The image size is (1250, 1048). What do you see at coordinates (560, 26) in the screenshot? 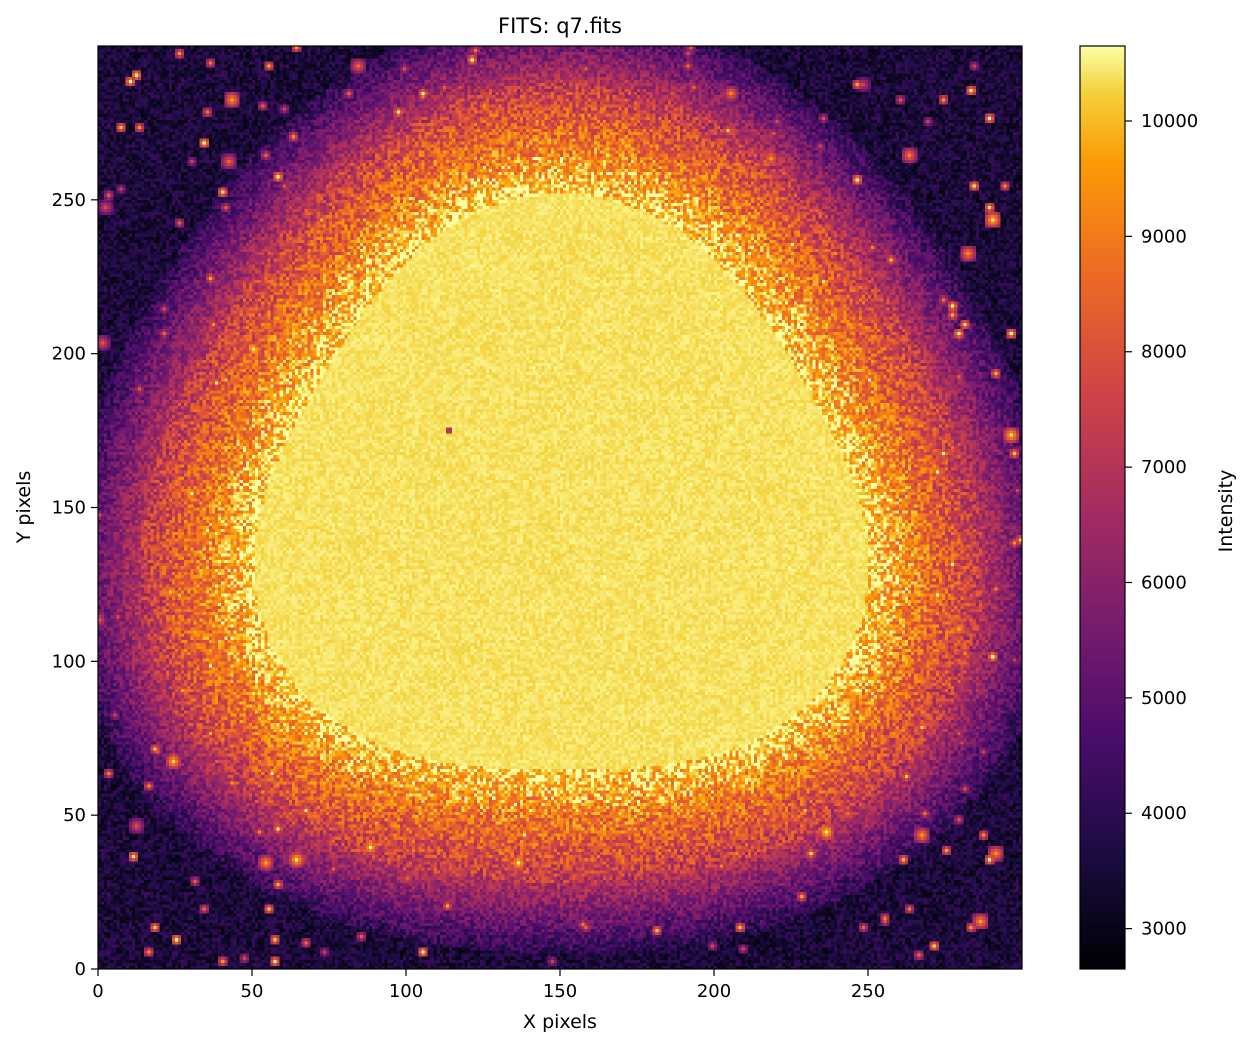
I see `chart-title: FITS: q7.fits` at bounding box center [560, 26].